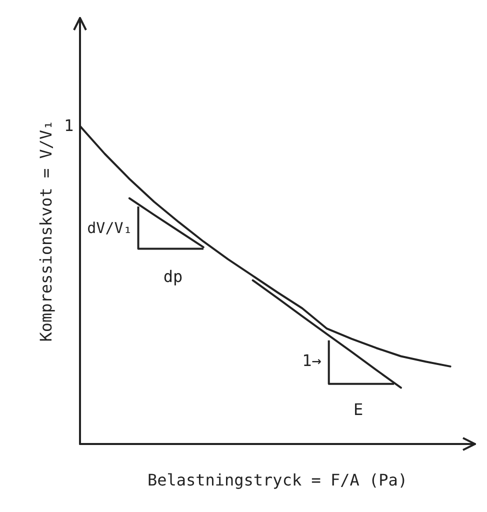  I want to click on y-axis-title: Kompressionskvot = V/V₁, so click(46, 231).